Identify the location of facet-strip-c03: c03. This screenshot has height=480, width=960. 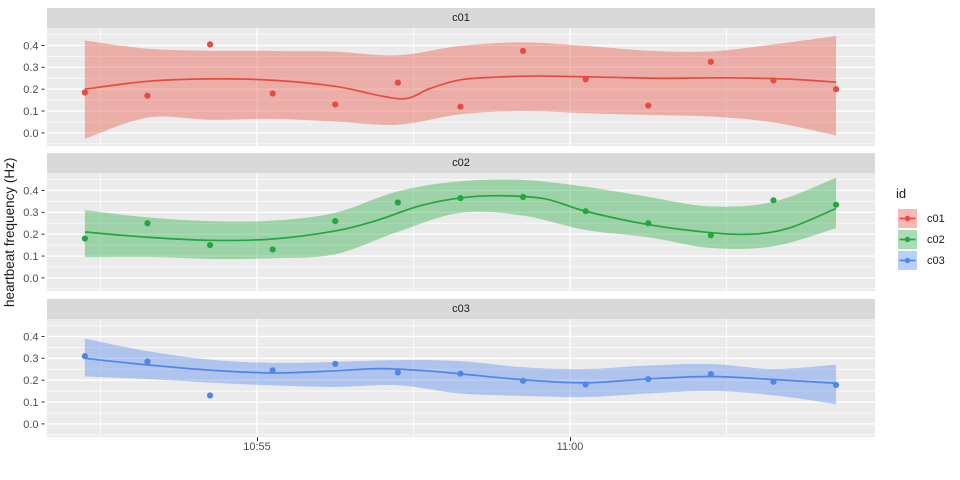
(461, 309).